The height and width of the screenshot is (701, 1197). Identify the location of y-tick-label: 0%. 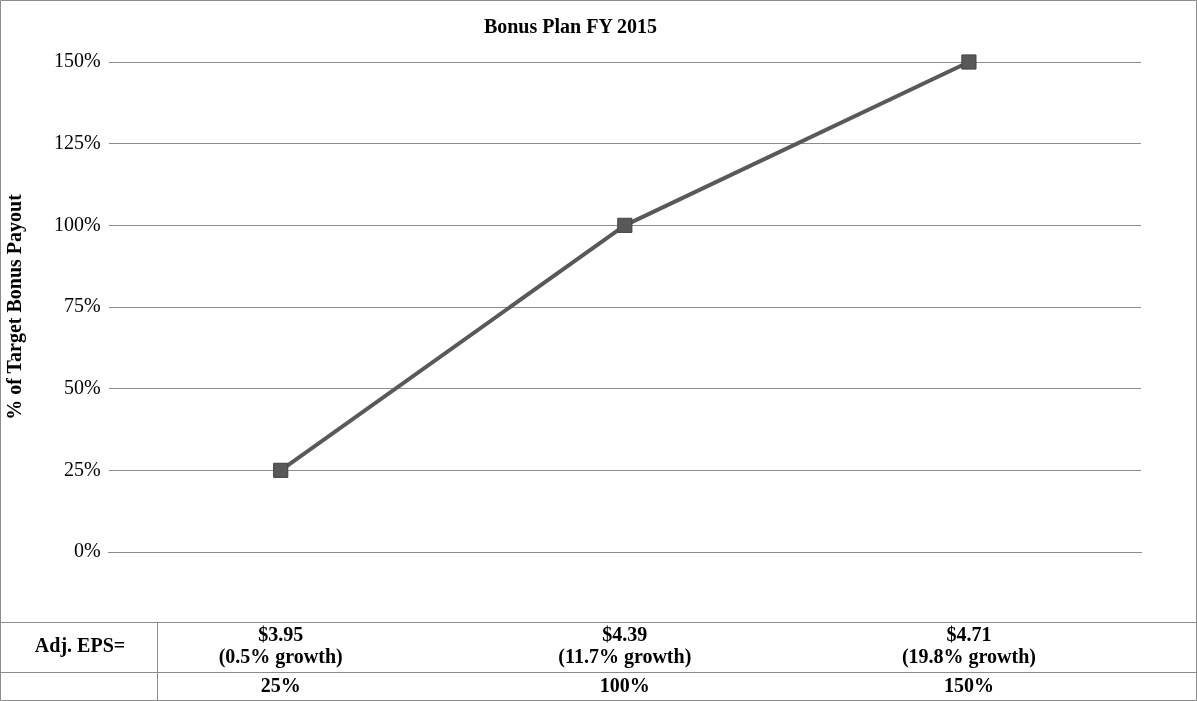
(87, 550).